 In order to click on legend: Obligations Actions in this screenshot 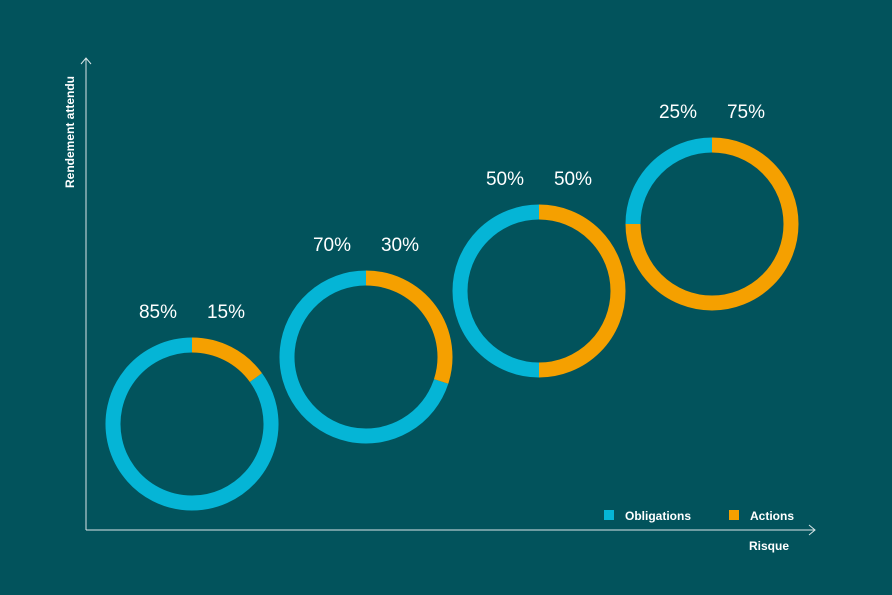, I will do `click(699, 516)`.